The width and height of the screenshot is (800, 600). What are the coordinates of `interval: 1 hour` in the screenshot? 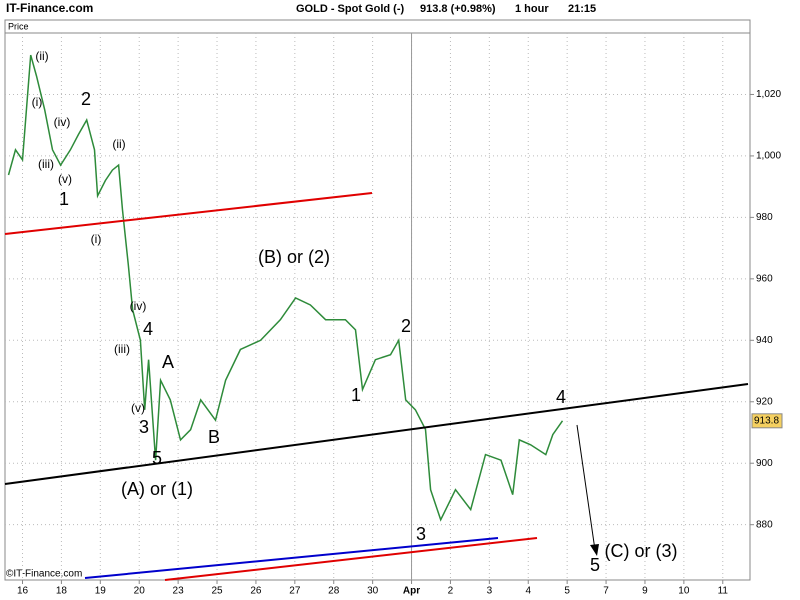 It's located at (532, 9).